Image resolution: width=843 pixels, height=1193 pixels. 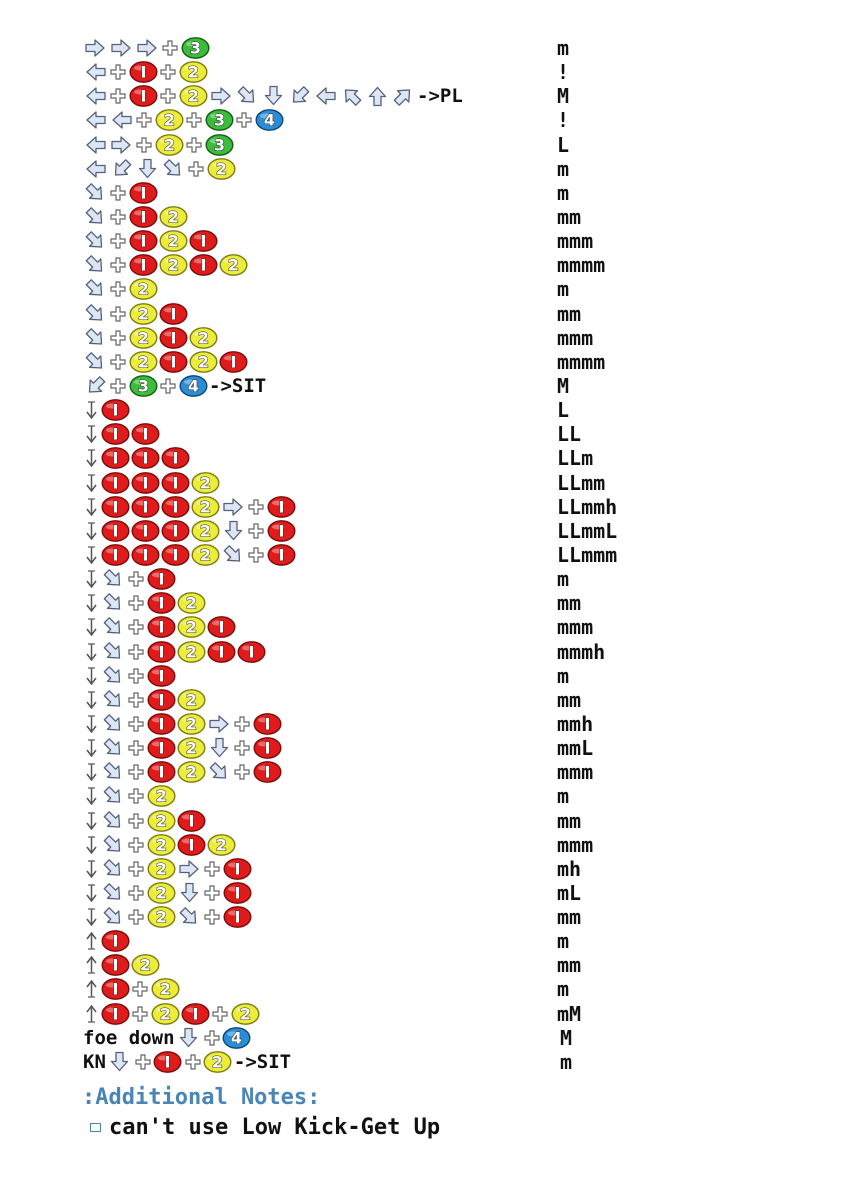 What do you see at coordinates (352, 98) in the screenshot?
I see `arrow-up-left-icon` at bounding box center [352, 98].